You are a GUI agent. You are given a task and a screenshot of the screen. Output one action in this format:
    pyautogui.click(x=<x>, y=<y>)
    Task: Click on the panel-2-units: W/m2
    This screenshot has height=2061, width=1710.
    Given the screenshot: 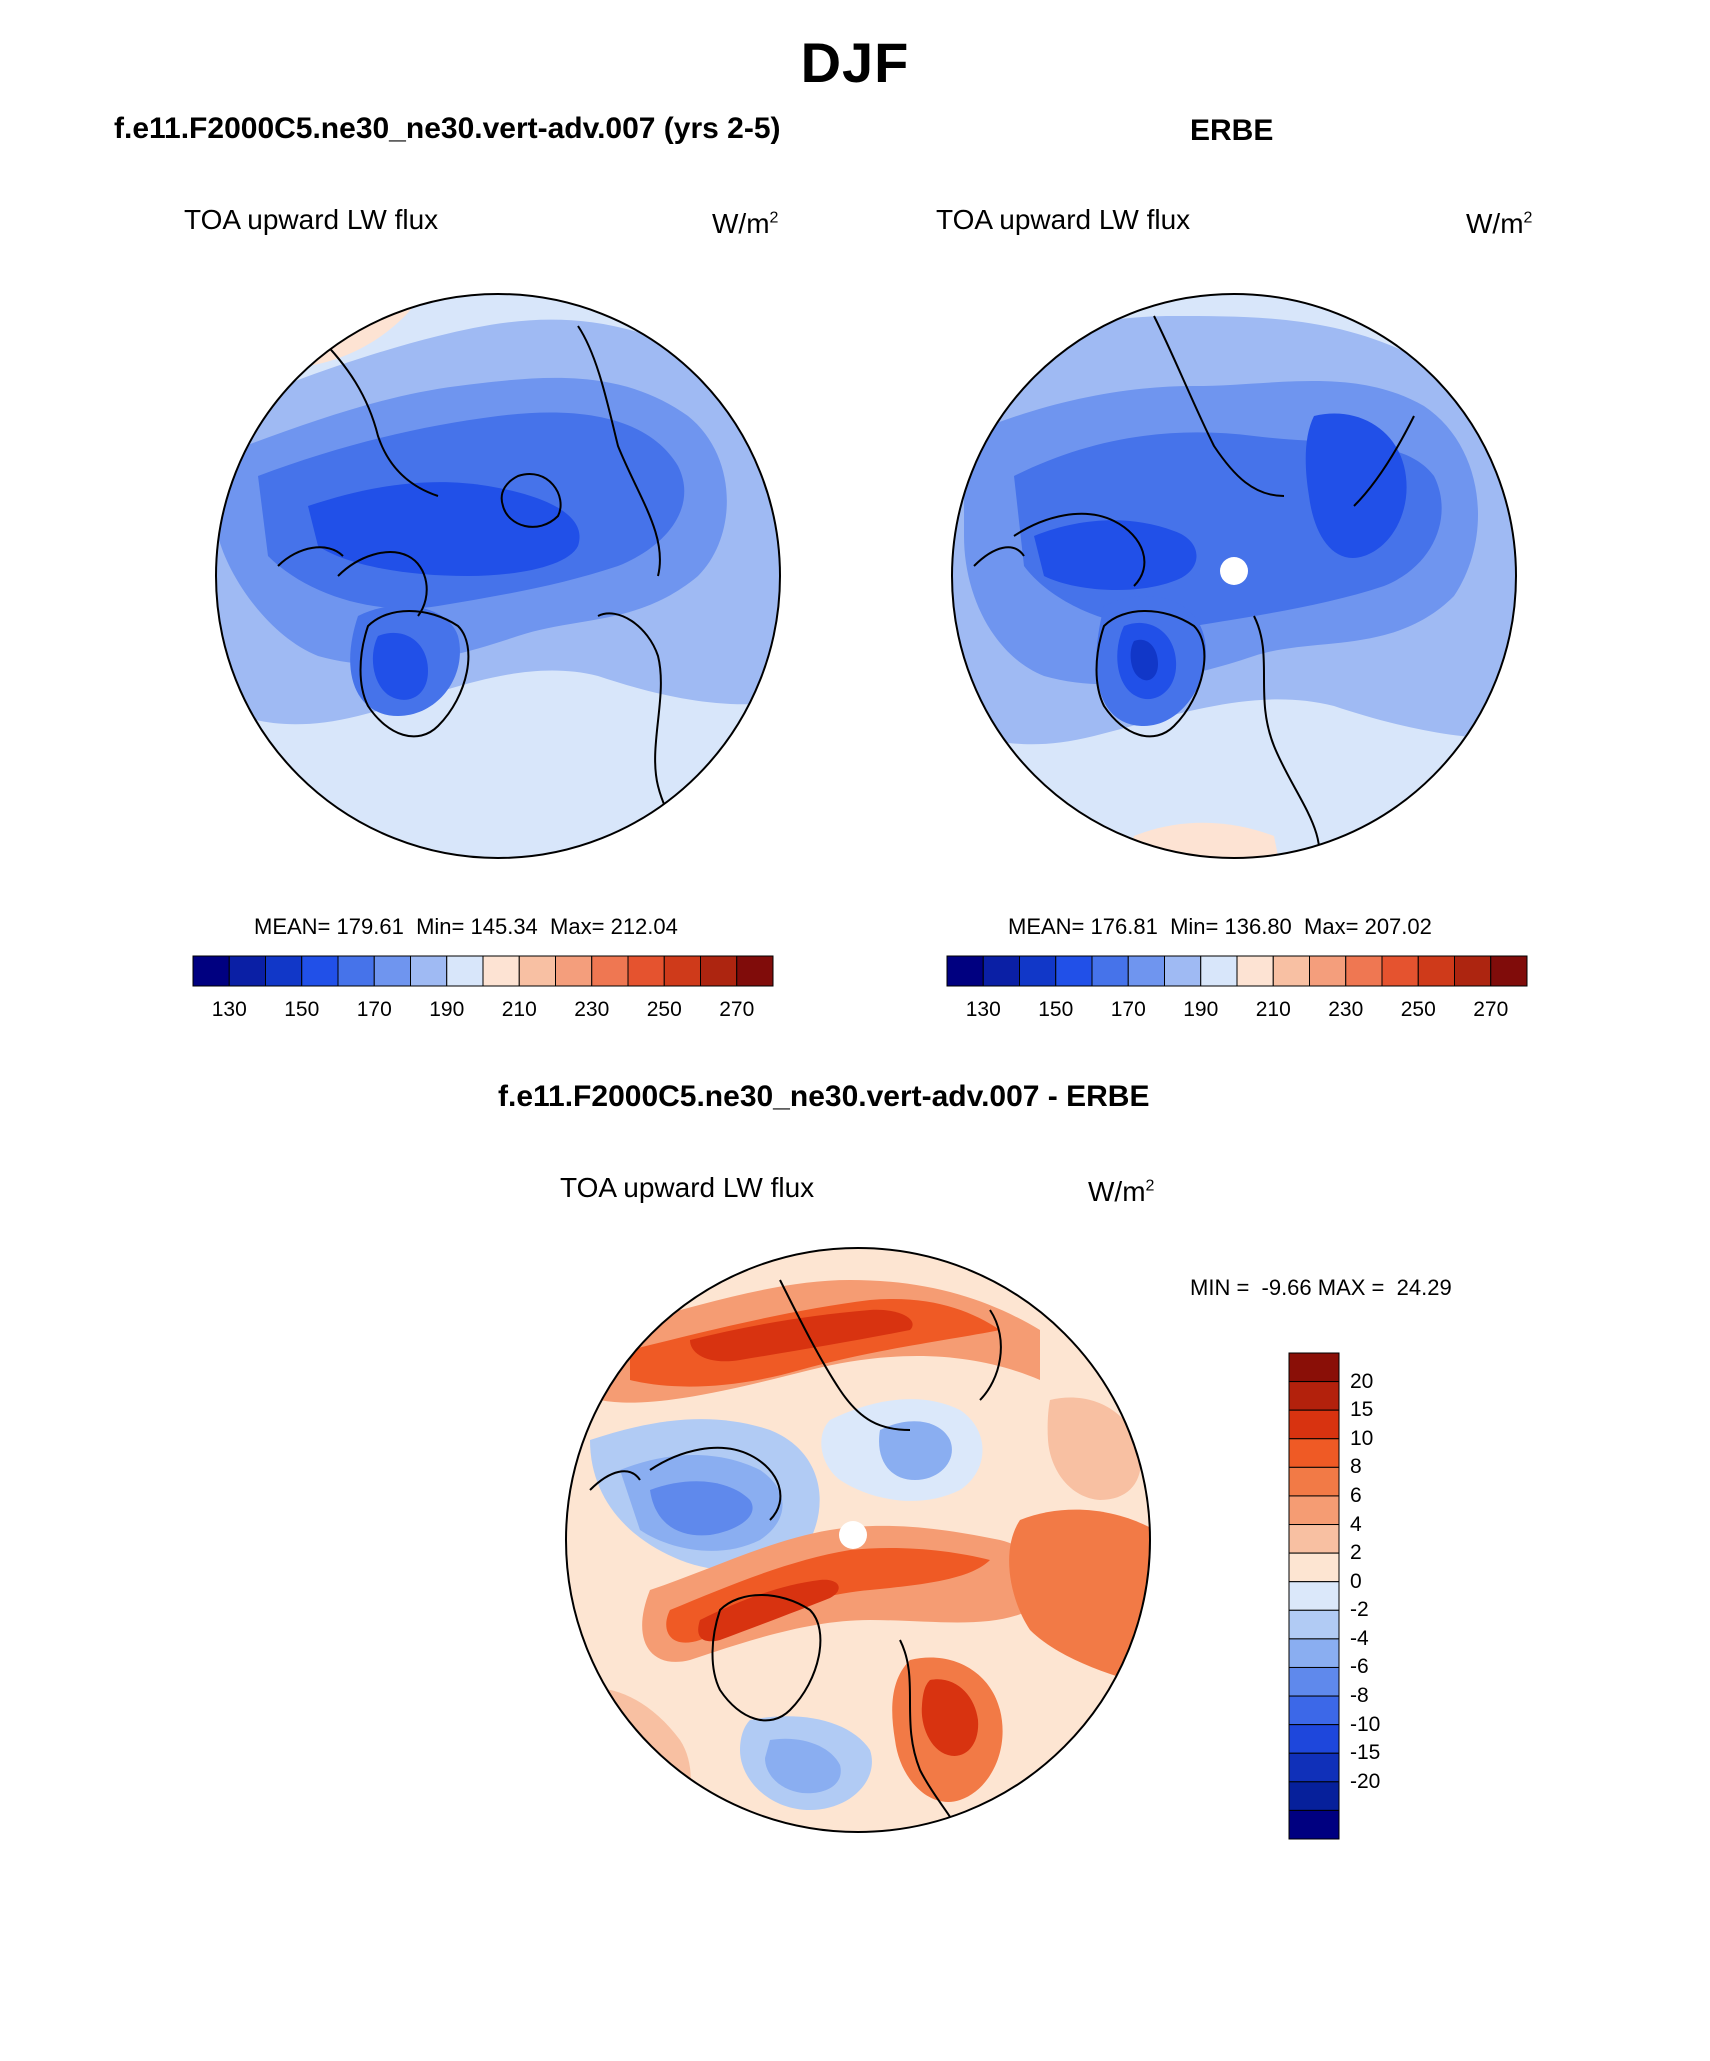 What is the action you would take?
    pyautogui.click(x=1499, y=223)
    